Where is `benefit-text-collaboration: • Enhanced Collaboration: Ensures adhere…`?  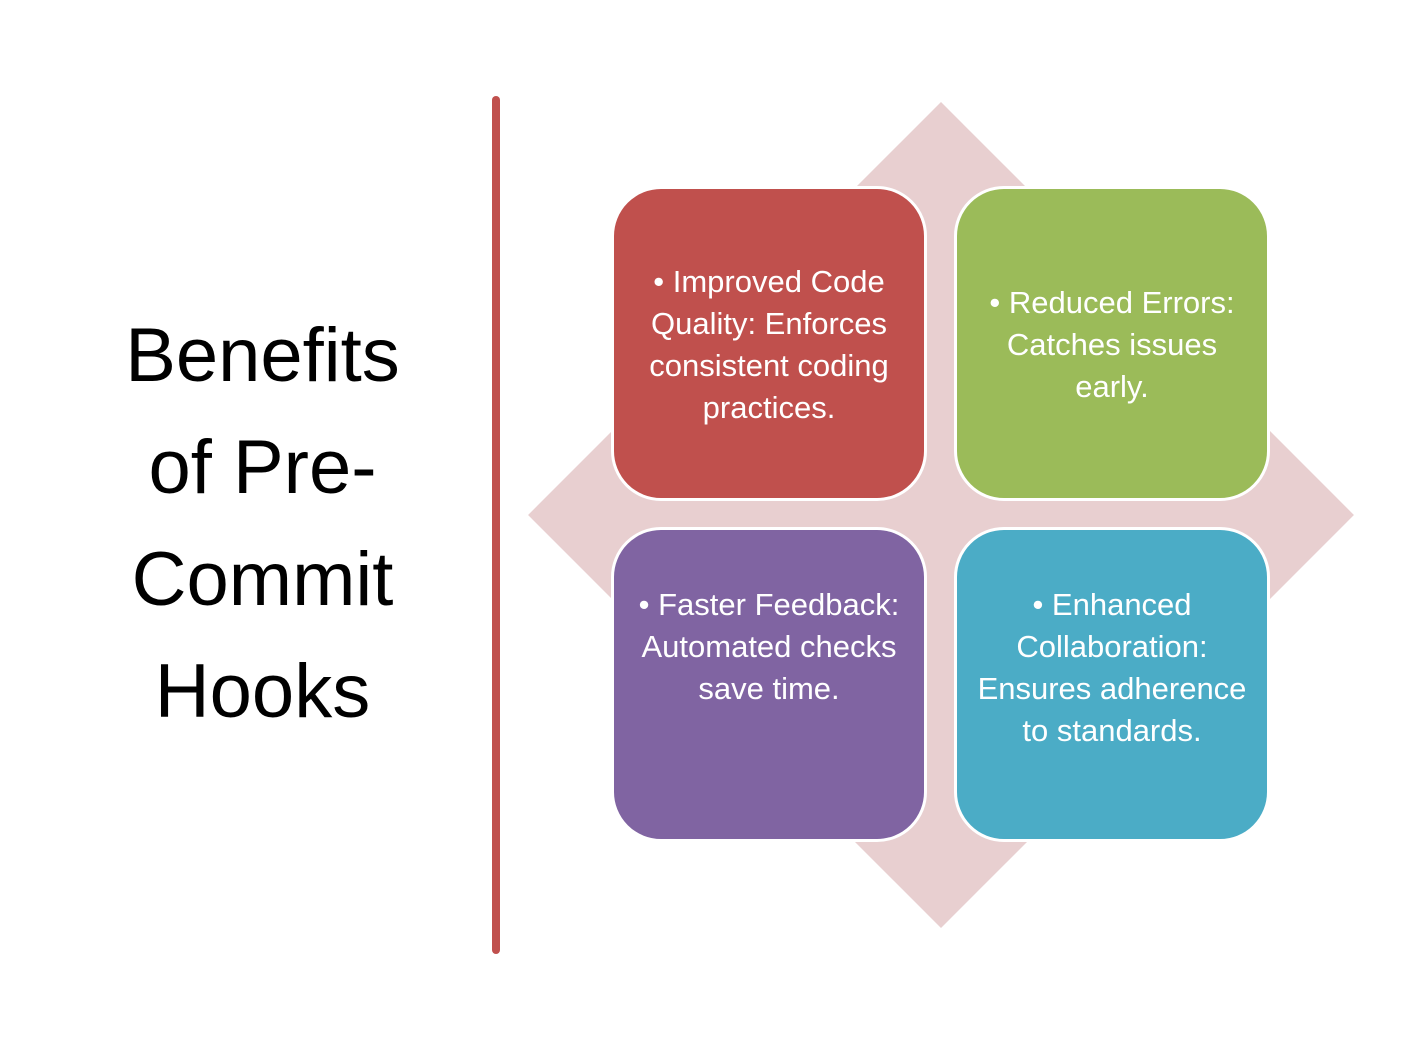 benefit-text-collaboration: • Enhanced Collaboration: Ensures adhere… is located at coordinates (1112, 667).